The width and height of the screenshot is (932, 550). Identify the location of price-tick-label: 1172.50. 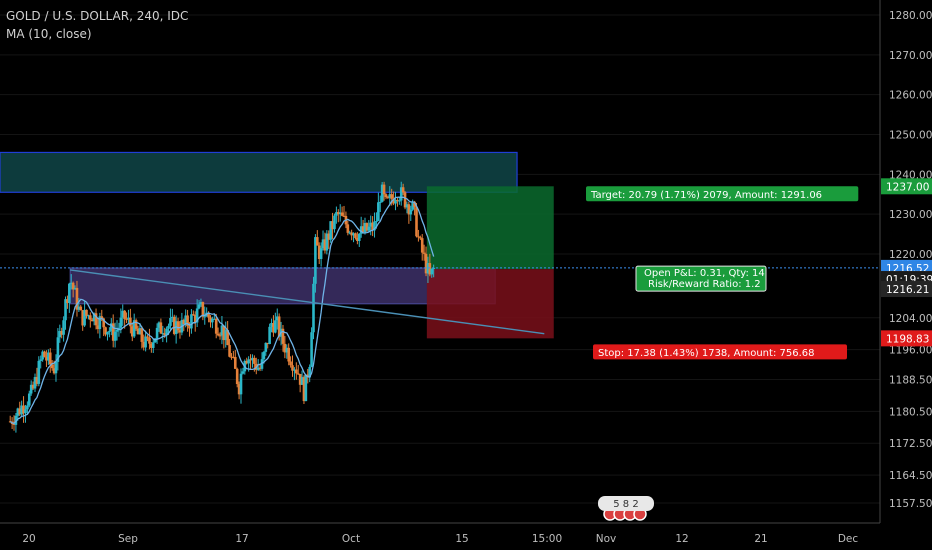
(910, 444).